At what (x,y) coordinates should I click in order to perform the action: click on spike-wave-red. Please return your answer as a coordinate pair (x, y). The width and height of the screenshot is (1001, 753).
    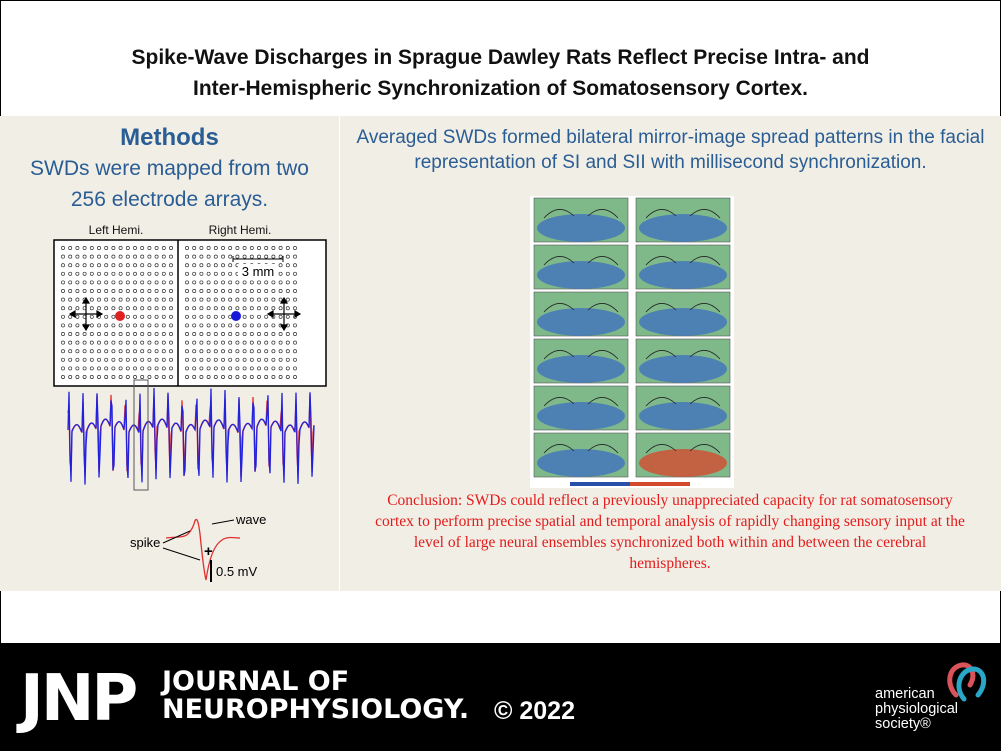
    Looking at the image, I should click on (203, 549).